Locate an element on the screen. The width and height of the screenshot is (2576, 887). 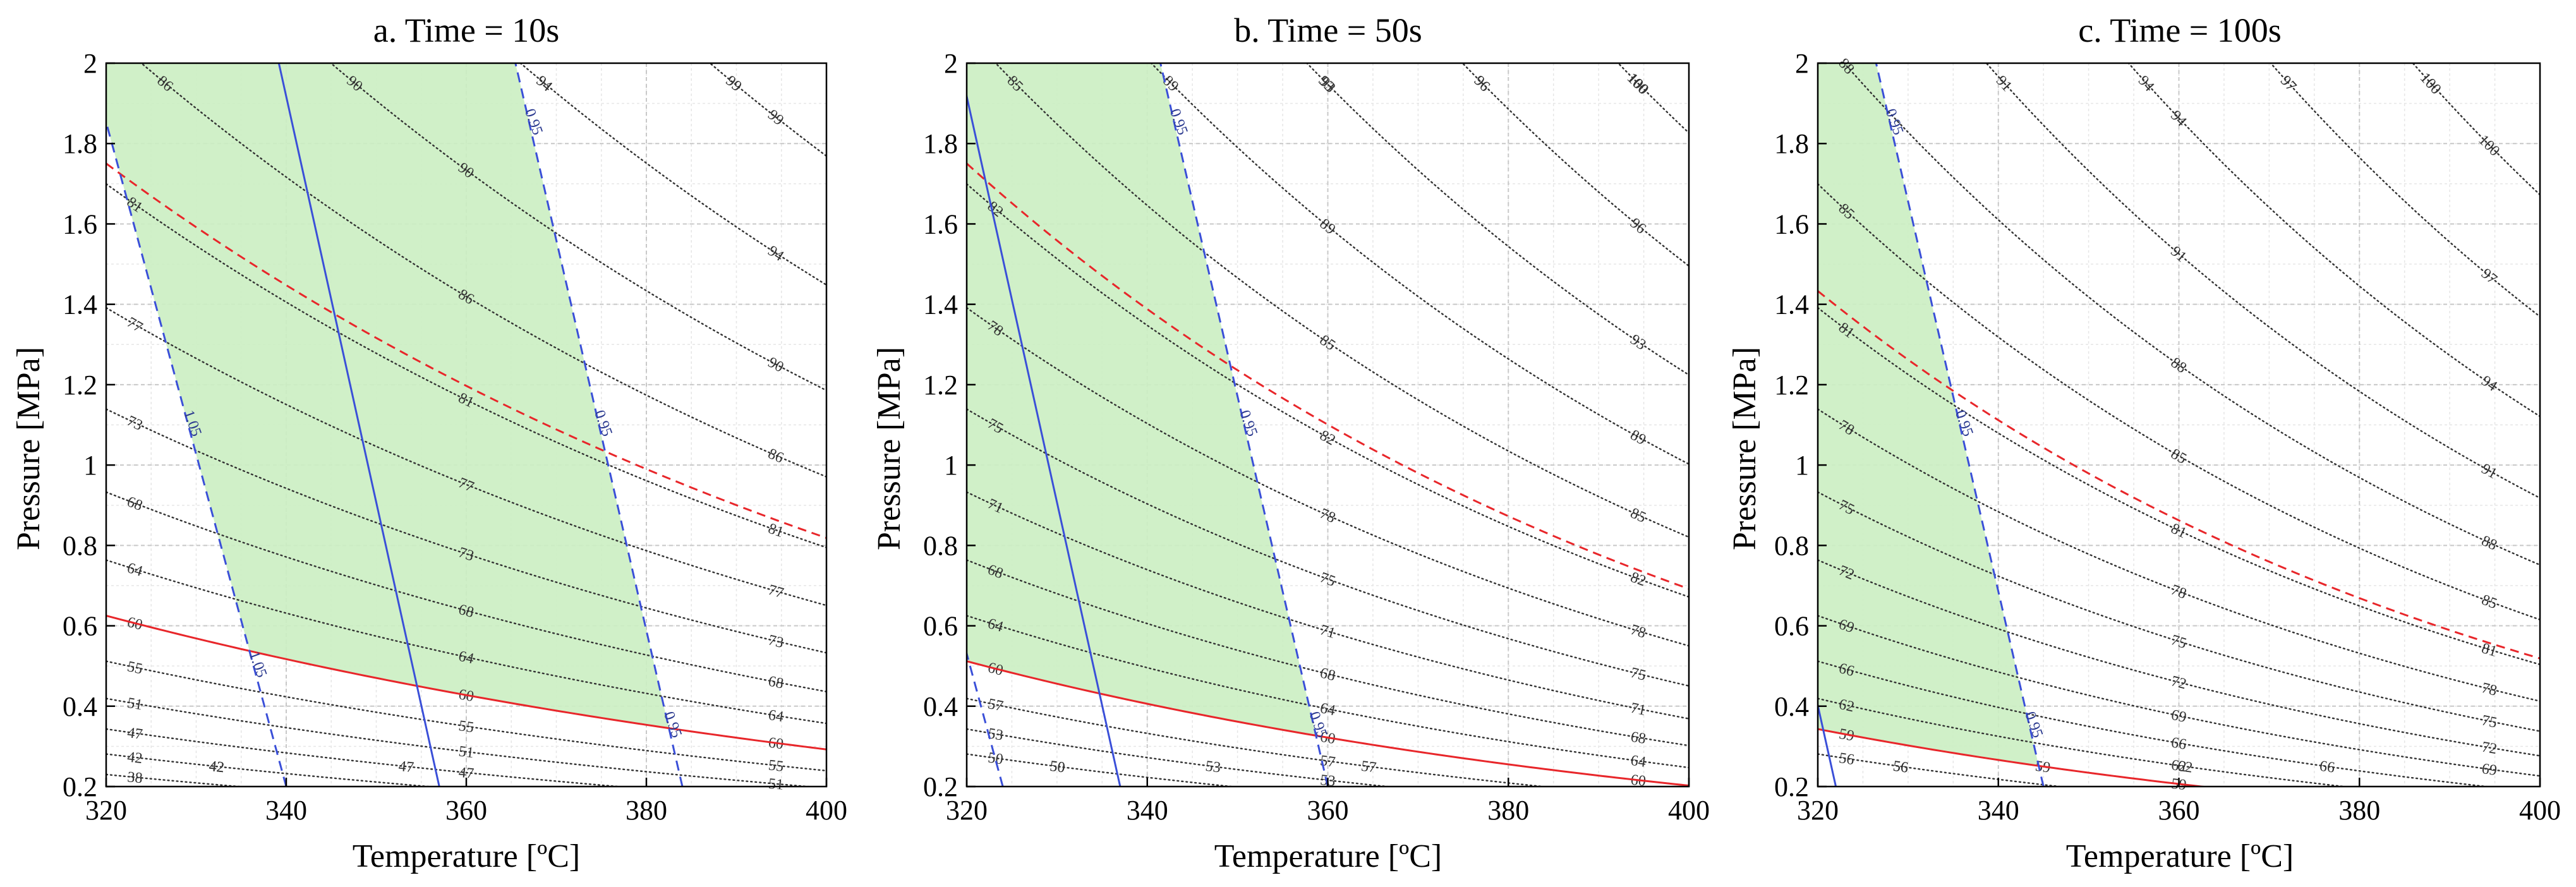
contour-label: 72 is located at coordinates (2489, 748).